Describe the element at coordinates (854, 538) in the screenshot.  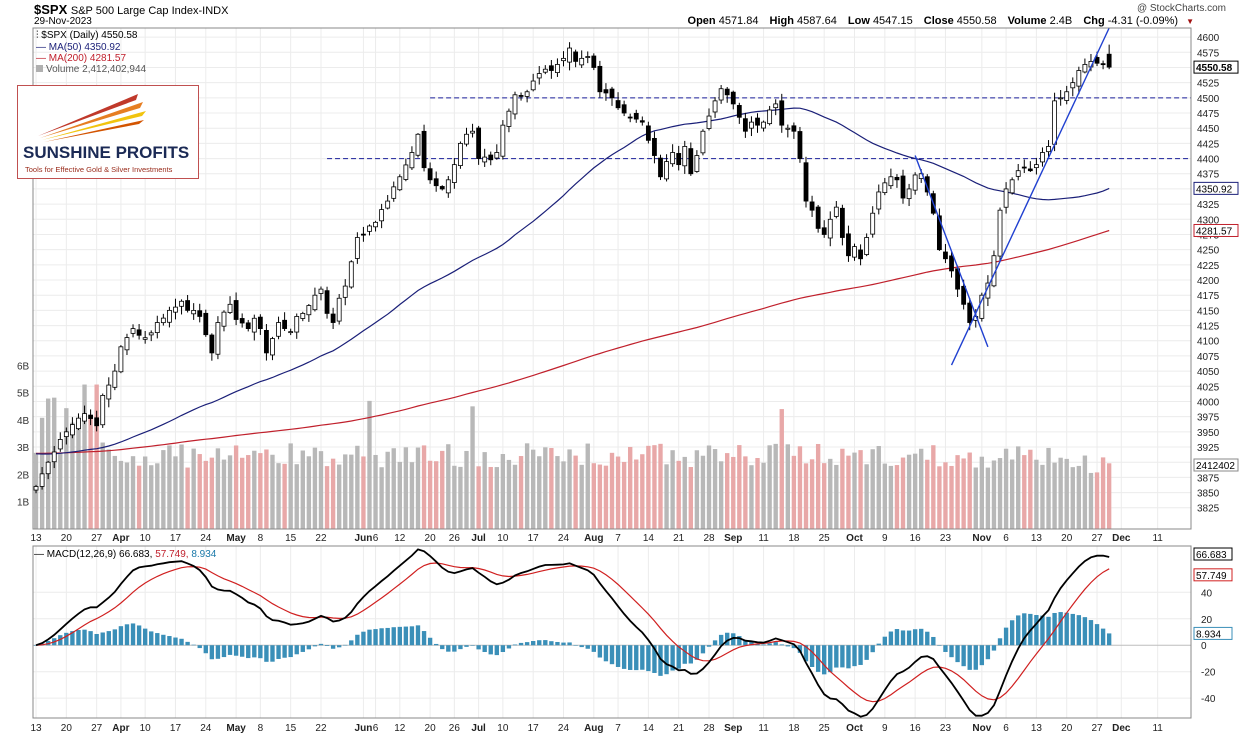
I see `date-tick: Oct` at that location.